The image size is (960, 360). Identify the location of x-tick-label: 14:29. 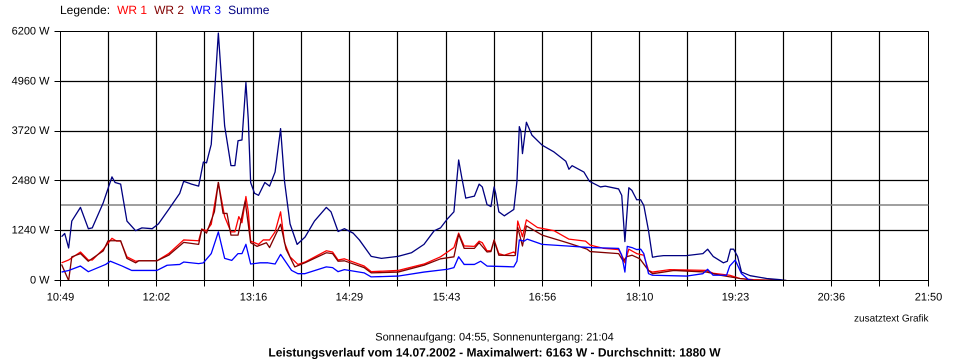
(350, 298).